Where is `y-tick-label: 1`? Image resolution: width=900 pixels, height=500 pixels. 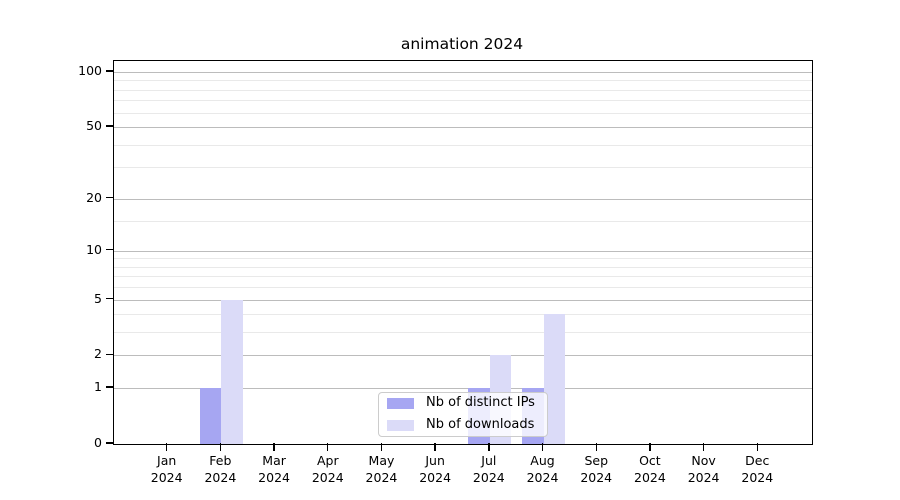
y-tick-label: 1 is located at coordinates (98, 387).